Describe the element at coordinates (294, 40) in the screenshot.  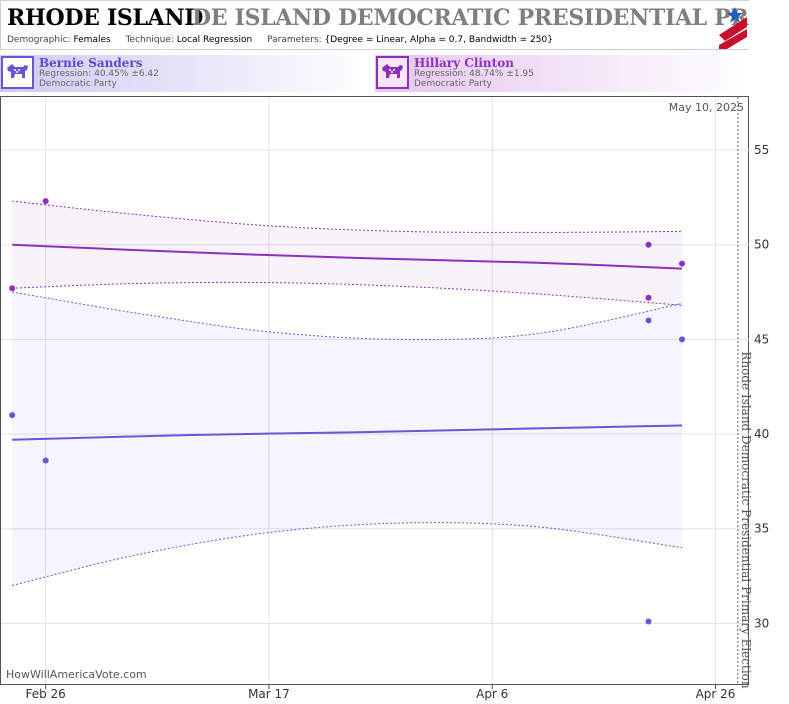
I see `parameters-label: Parameters:` at that location.